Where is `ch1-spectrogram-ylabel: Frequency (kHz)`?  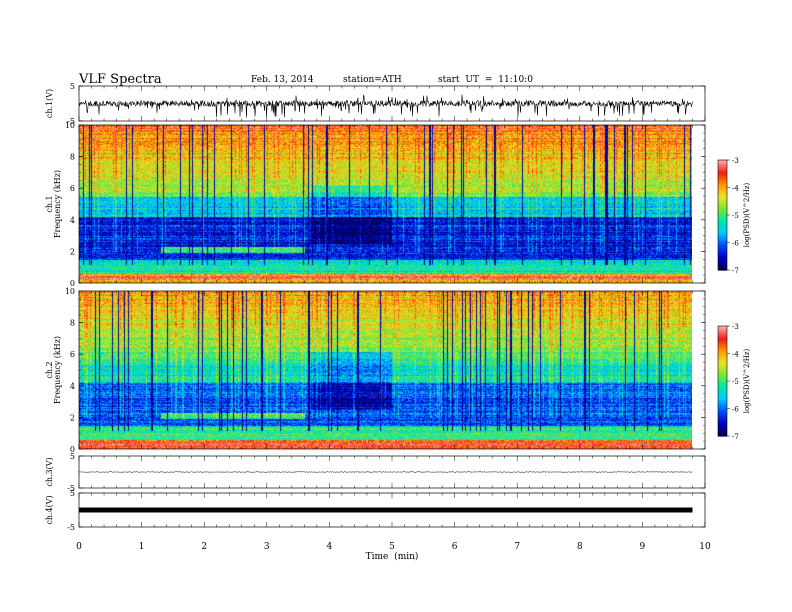 ch1-spectrogram-ylabel: Frequency (kHz) is located at coordinates (57, 204).